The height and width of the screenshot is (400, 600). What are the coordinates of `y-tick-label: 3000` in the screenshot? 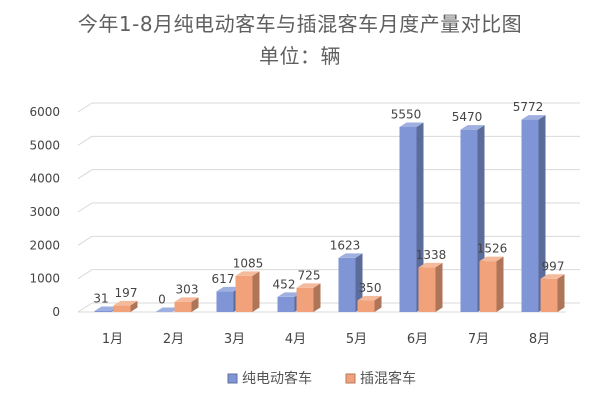 It's located at (44, 212).